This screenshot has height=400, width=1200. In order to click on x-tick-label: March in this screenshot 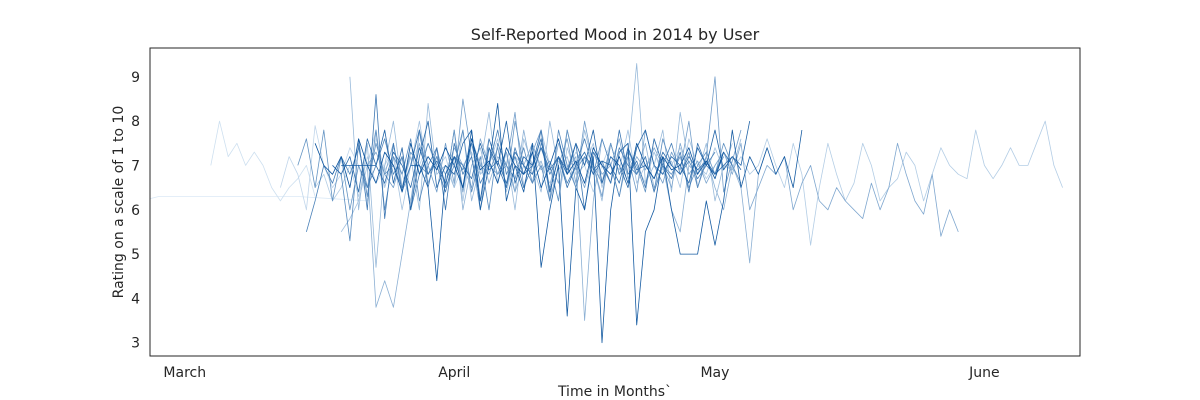, I will do `click(184, 373)`.